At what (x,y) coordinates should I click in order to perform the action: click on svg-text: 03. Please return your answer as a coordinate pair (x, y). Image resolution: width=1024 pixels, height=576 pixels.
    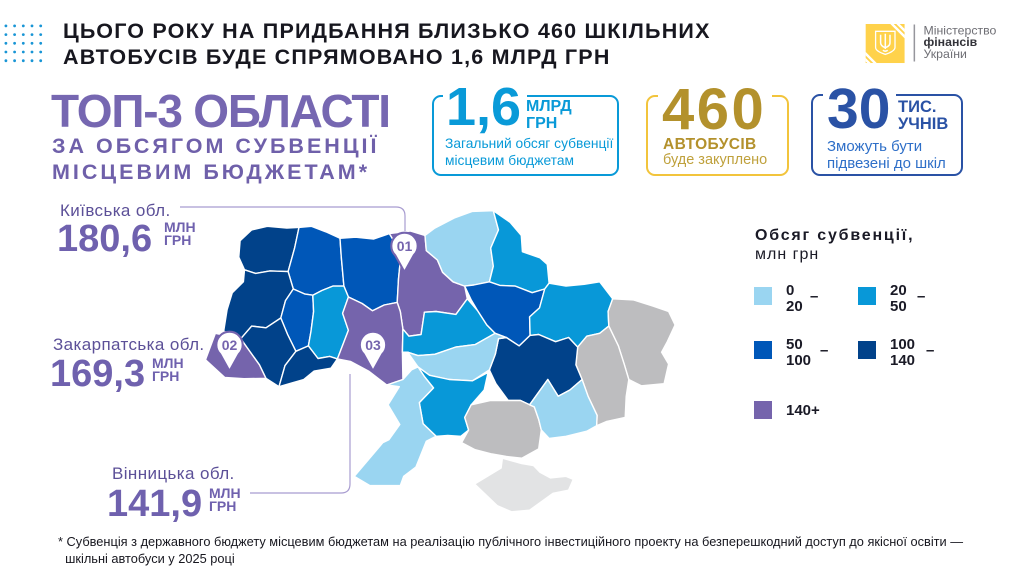
    Looking at the image, I should click on (373, 345).